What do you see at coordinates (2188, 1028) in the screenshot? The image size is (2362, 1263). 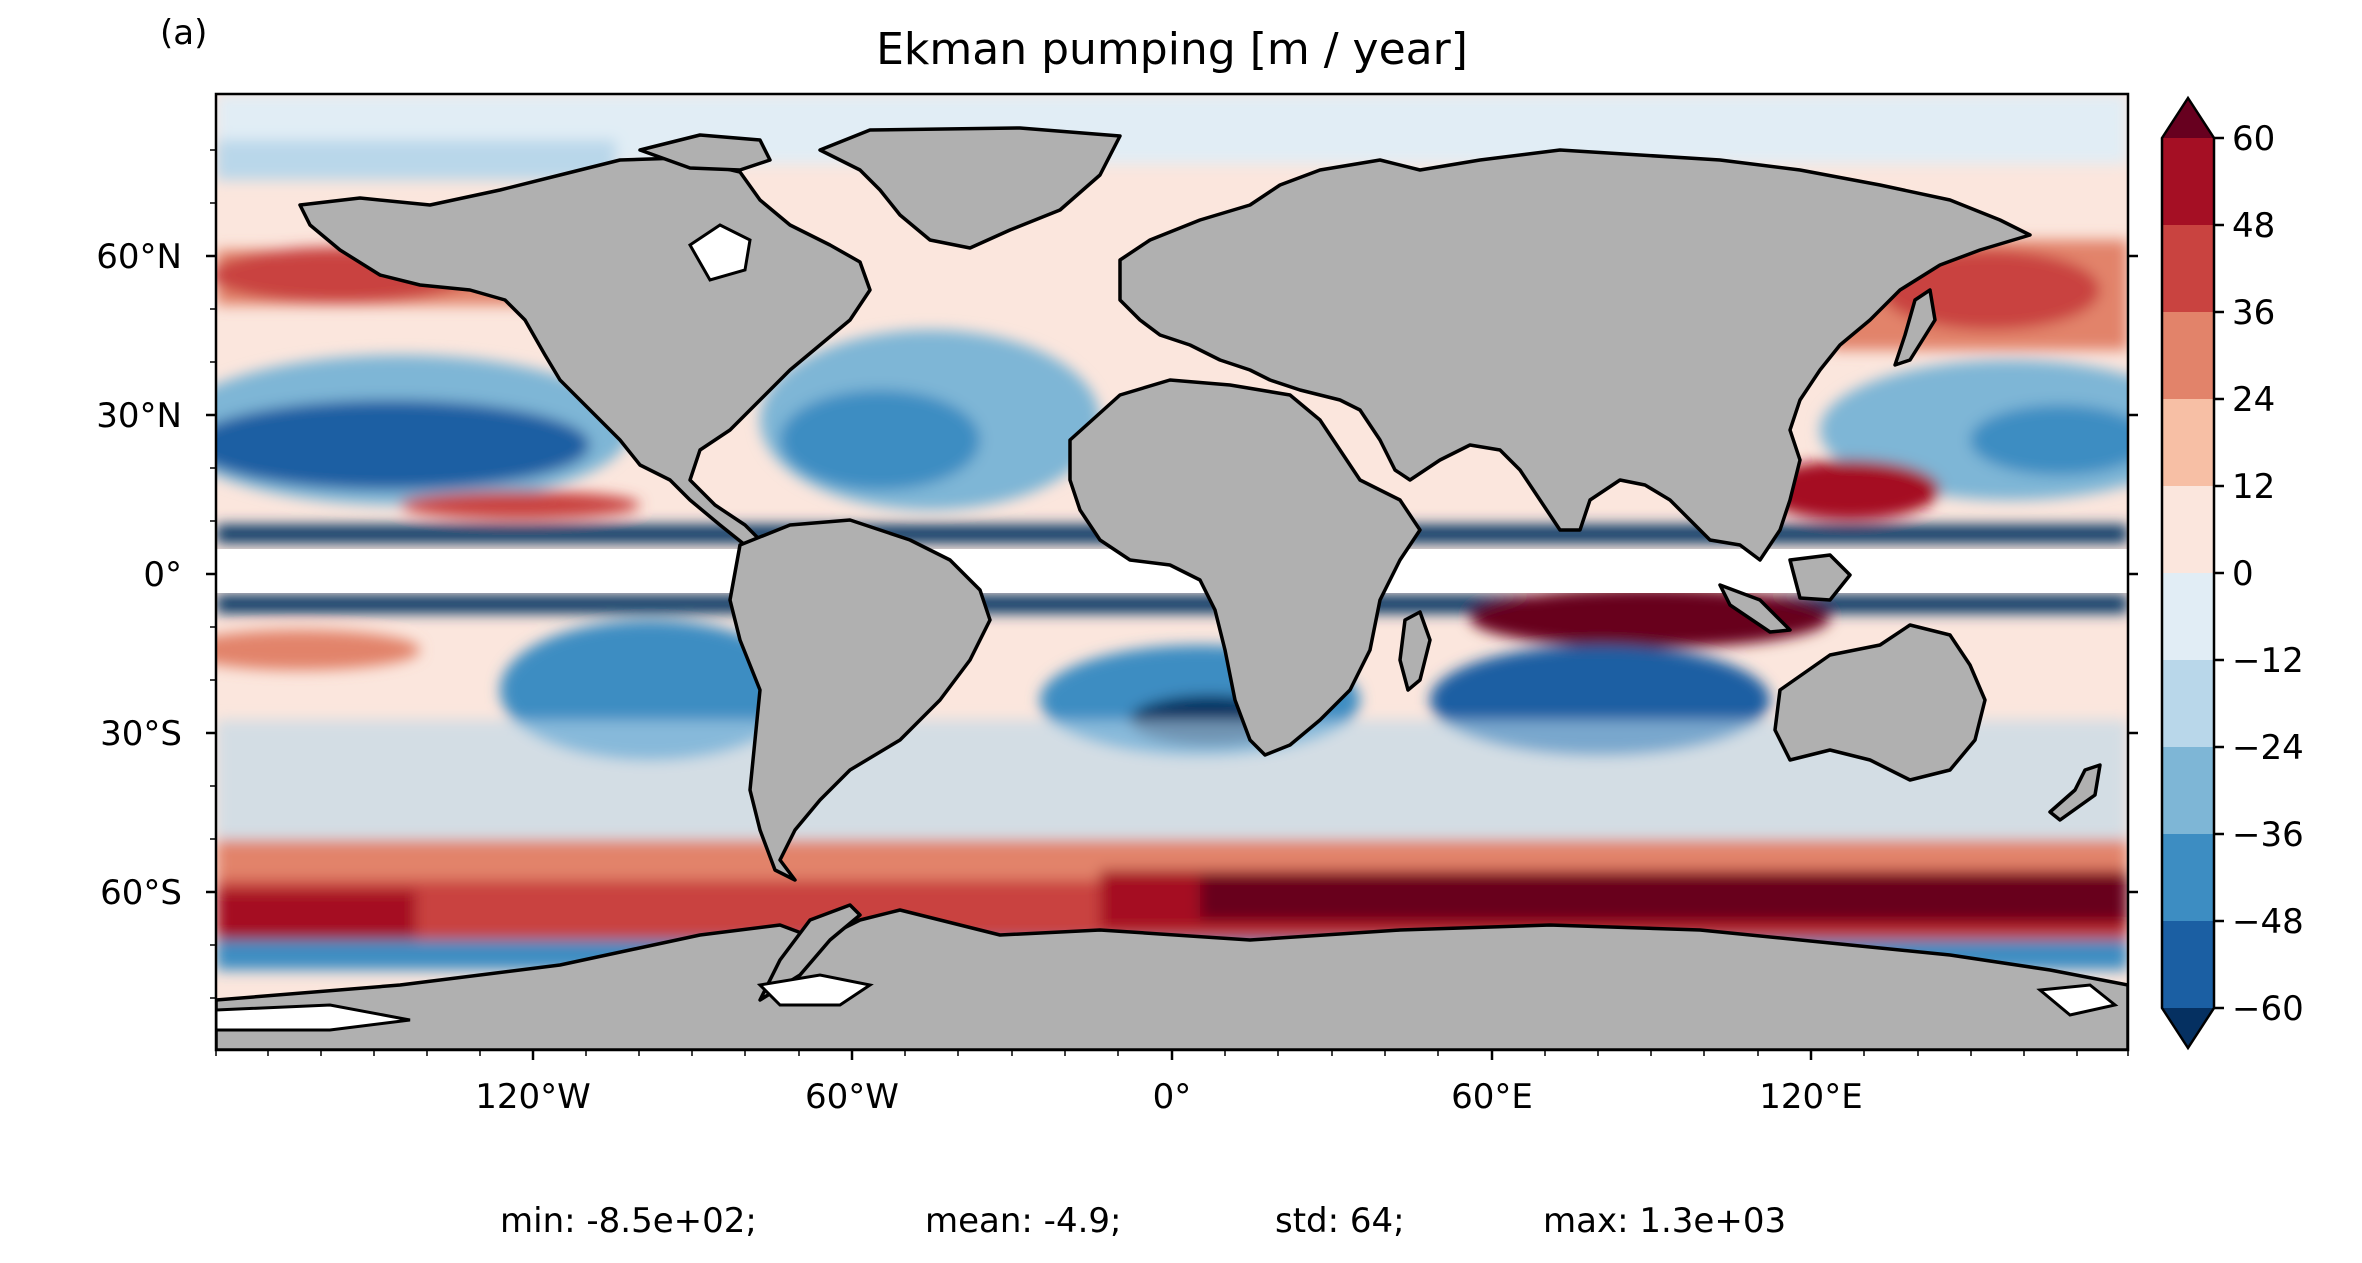 I see `colorbar-extend-min` at bounding box center [2188, 1028].